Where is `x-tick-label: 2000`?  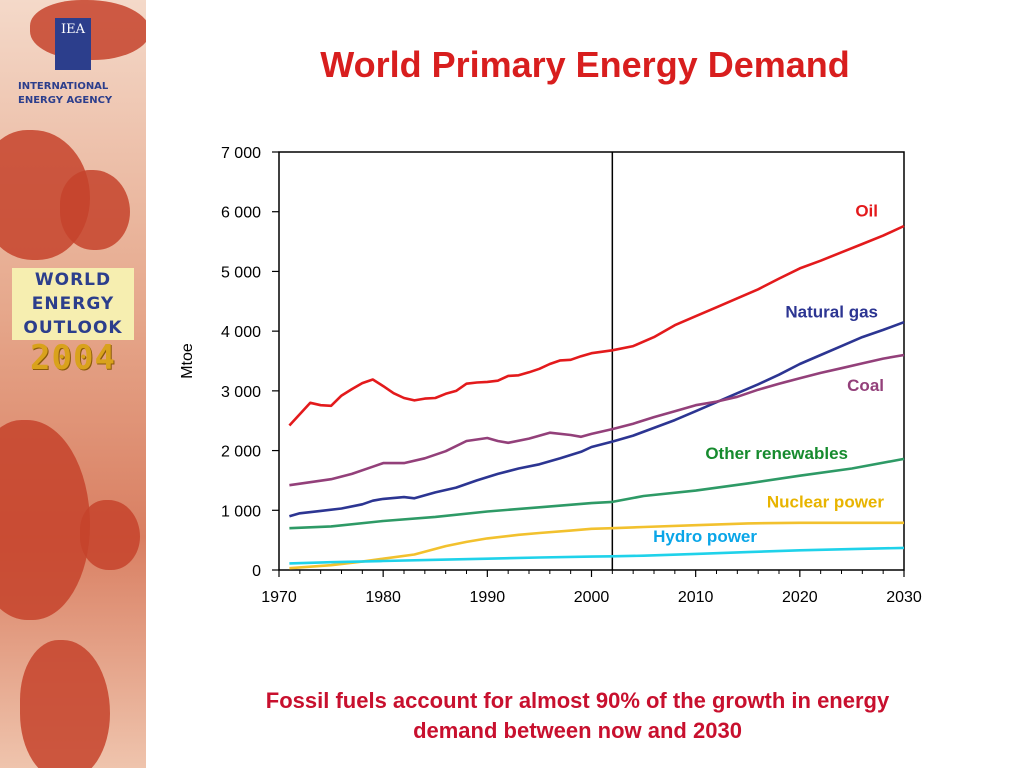 x-tick-label: 2000 is located at coordinates (592, 597).